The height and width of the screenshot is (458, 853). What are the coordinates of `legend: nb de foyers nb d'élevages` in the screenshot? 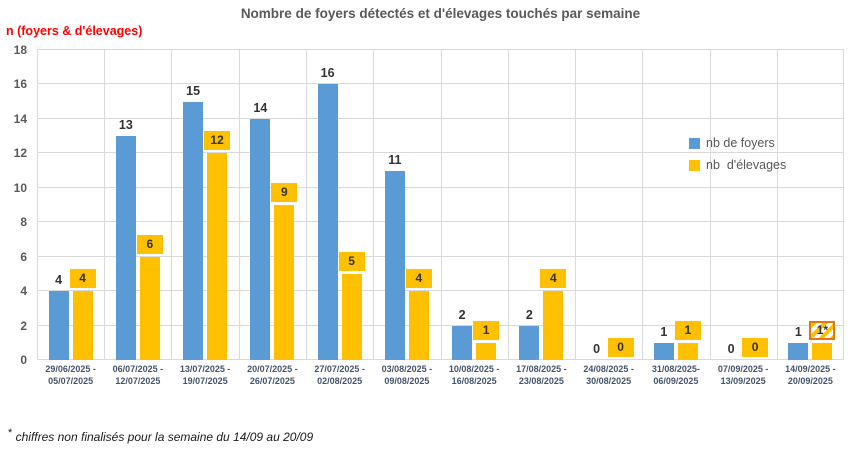 It's located at (737, 154).